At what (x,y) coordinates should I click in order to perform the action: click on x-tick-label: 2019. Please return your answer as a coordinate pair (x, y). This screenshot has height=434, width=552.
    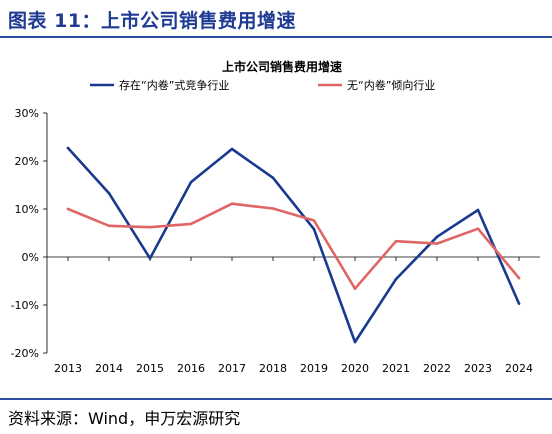
    Looking at the image, I should click on (314, 368).